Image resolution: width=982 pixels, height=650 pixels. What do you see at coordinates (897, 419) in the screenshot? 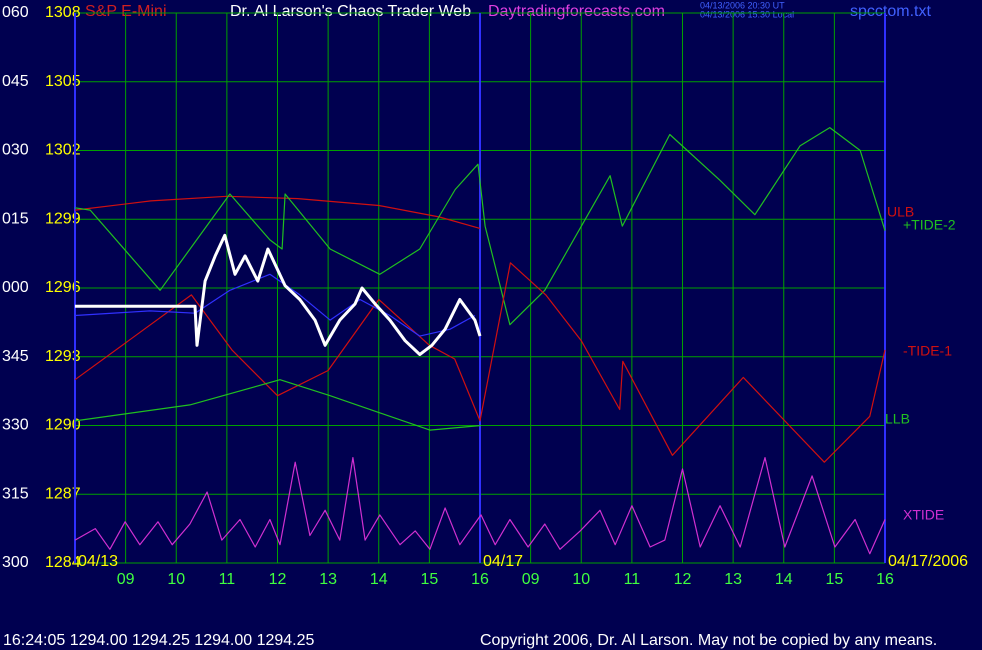
I see `series-label: LLB` at bounding box center [897, 419].